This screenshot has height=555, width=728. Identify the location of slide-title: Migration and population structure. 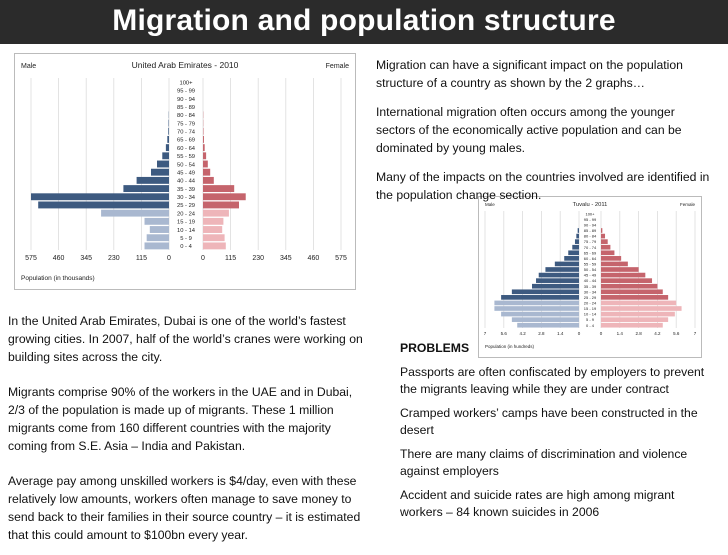
(364, 21).